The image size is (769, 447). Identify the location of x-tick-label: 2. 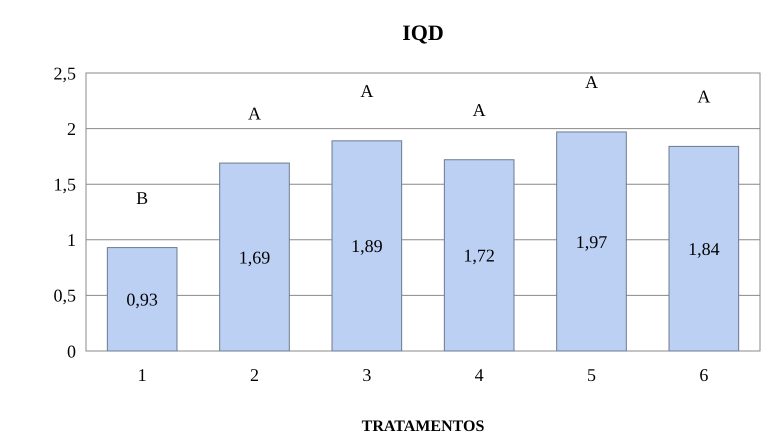
(254, 375).